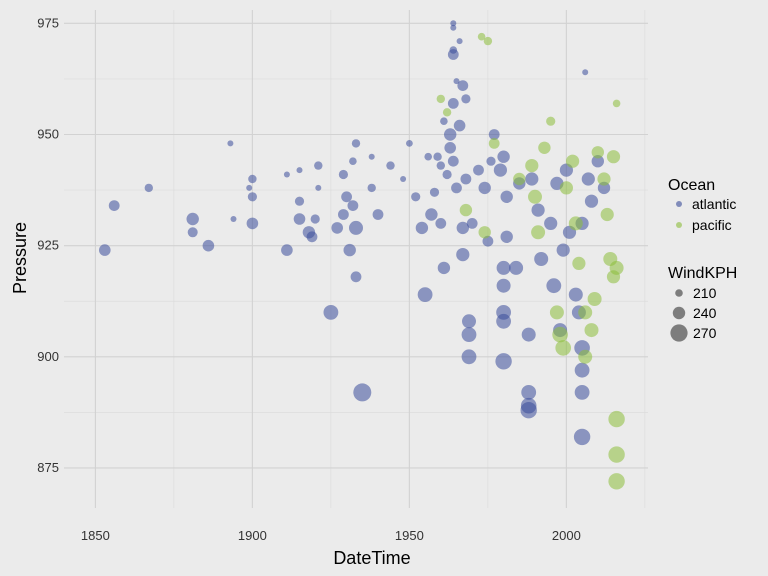 This screenshot has width=768, height=576. Describe the element at coordinates (705, 333) in the screenshot. I see `legend-size-label: 270` at that location.